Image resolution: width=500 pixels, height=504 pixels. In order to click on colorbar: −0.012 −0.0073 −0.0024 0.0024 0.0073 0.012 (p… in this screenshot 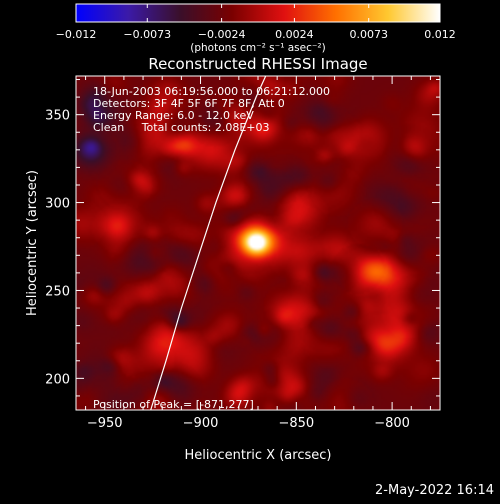, I will do `click(256, 28)`.